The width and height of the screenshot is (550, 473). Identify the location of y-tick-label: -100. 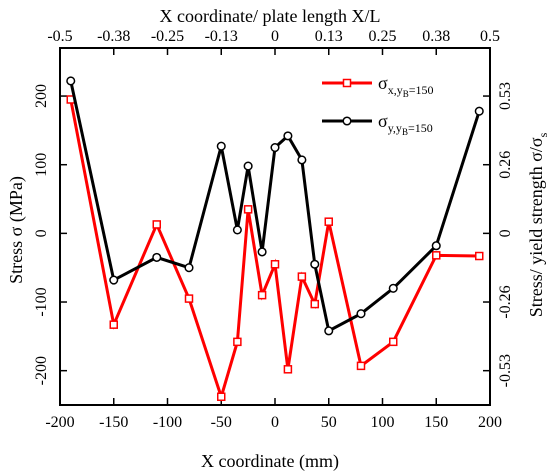
(41, 301).